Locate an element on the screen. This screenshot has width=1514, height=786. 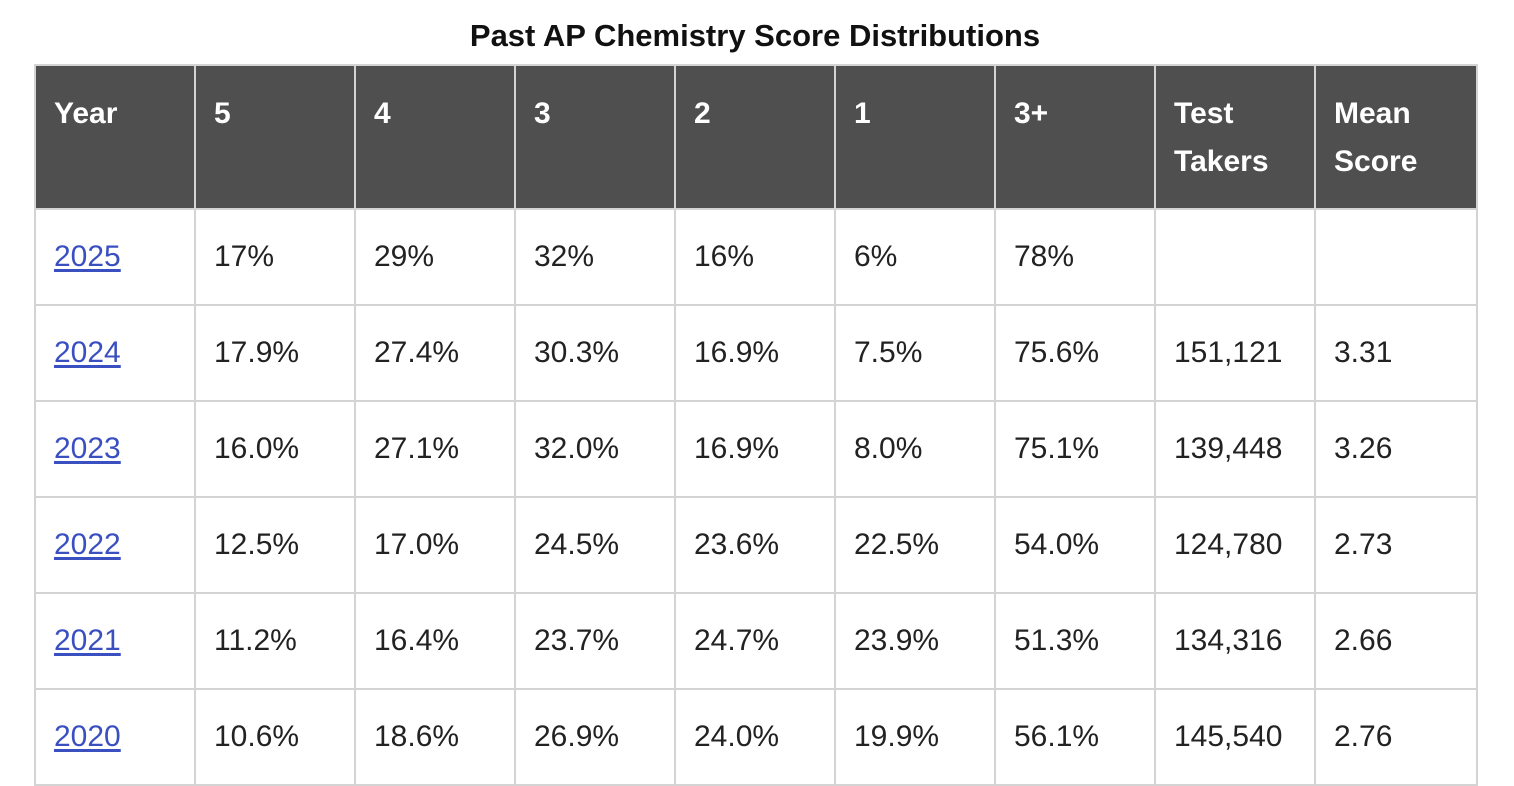
score-2-cell: 16% is located at coordinates (755, 257).